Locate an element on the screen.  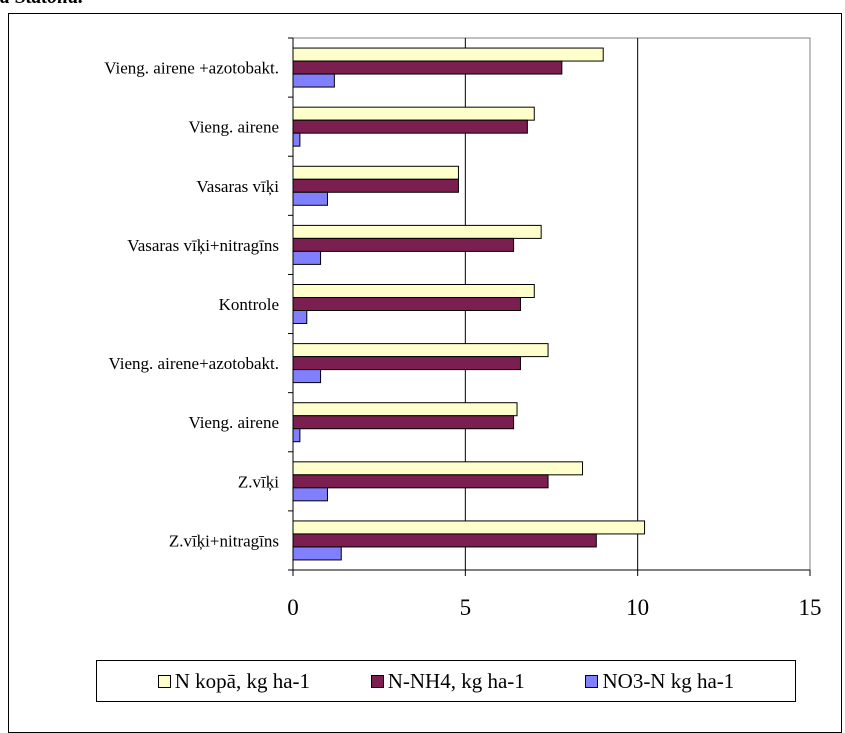
category-label: Z.vīķi+nitragīns is located at coordinates (224, 540).